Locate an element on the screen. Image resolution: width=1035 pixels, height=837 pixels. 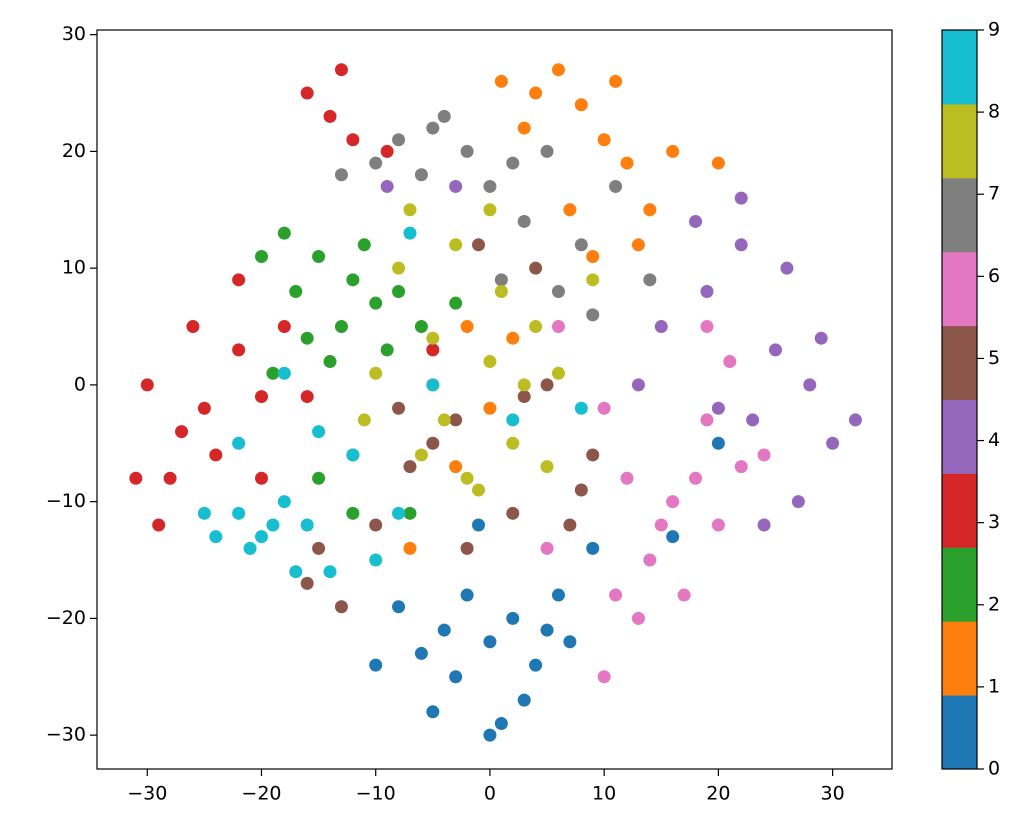
x-tick-label: −10 is located at coordinates (376, 794).